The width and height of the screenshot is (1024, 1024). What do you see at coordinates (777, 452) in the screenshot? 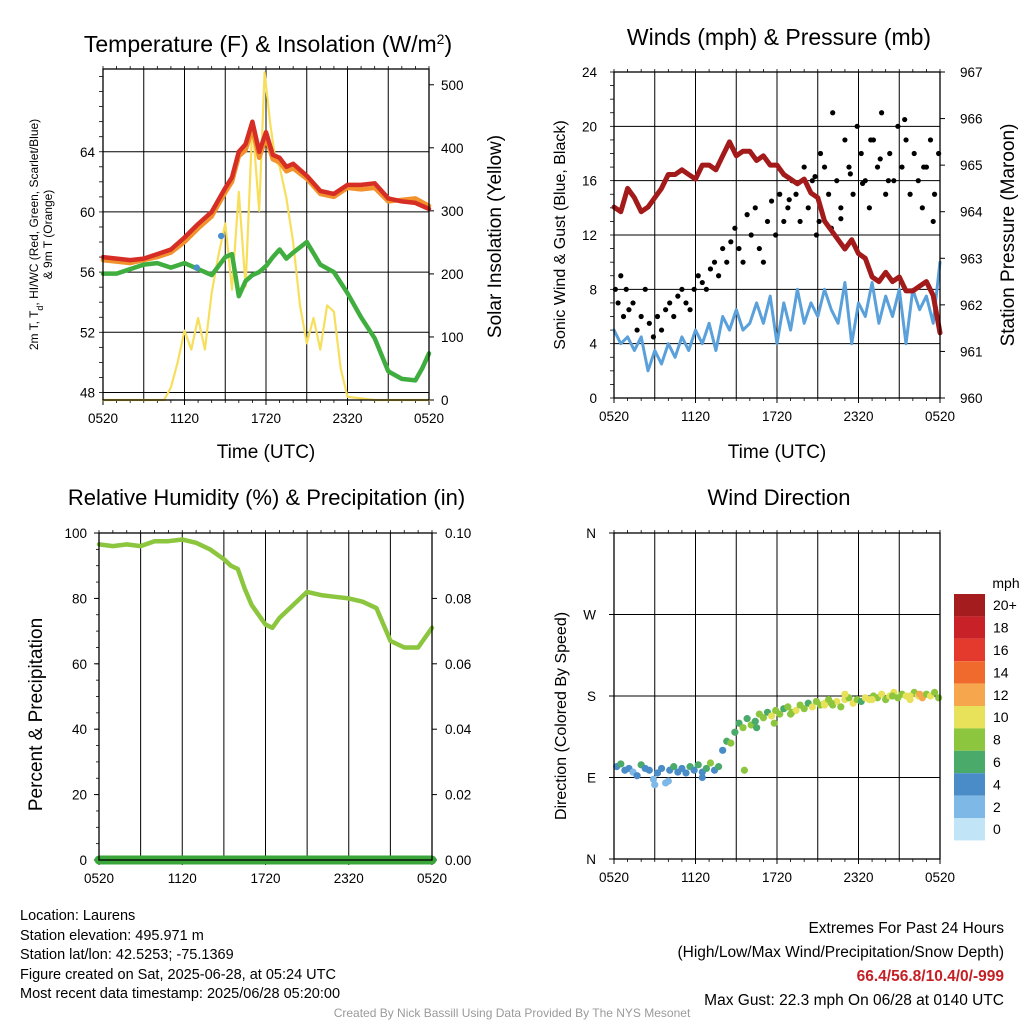
I see `x-axis-label: Time (UTC)` at bounding box center [777, 452].